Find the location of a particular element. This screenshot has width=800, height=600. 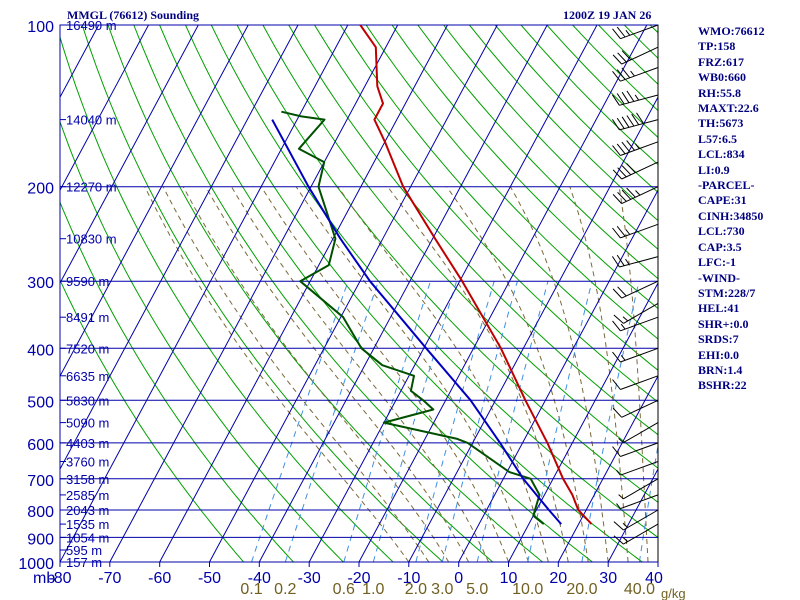

isotherm-line is located at coordinates (607, 468).